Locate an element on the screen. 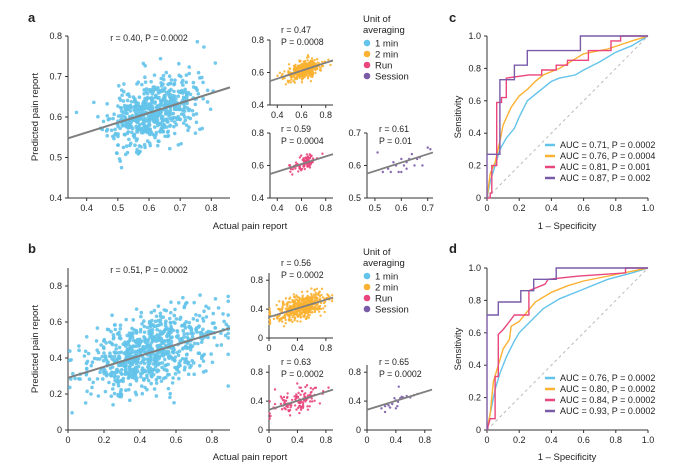 The height and width of the screenshot is (467, 678). y-tick-label: 0 is located at coordinates (59, 430).